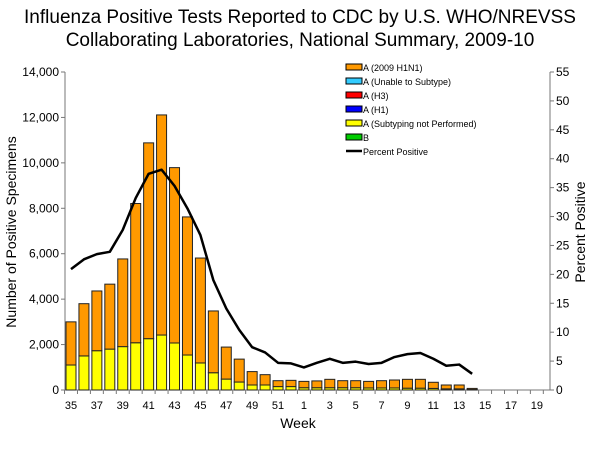 This screenshot has height=450, width=600. Describe the element at coordinates (356, 384) in the screenshot. I see `bar-a-2009-h1n1--wk5` at that location.